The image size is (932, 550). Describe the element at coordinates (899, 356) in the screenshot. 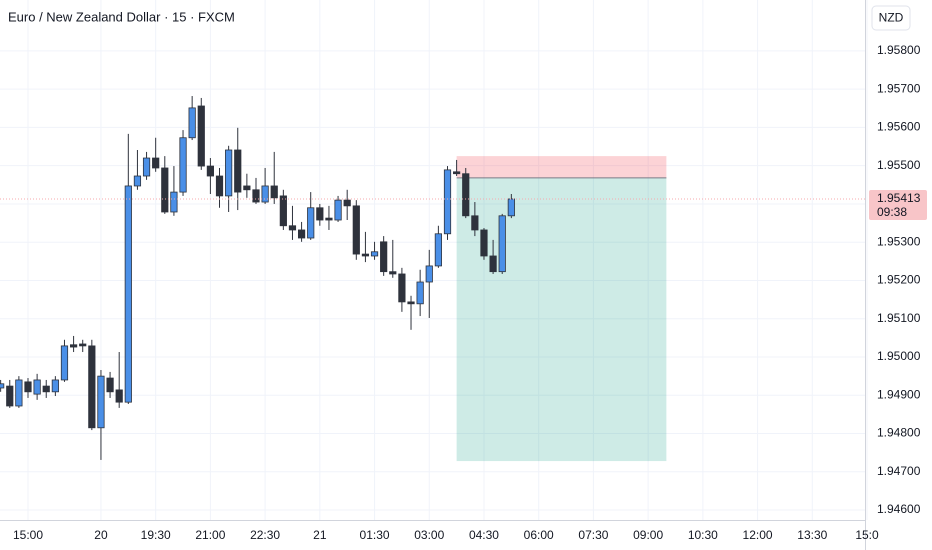

I see `y-tick-label: 1.95000` at that location.